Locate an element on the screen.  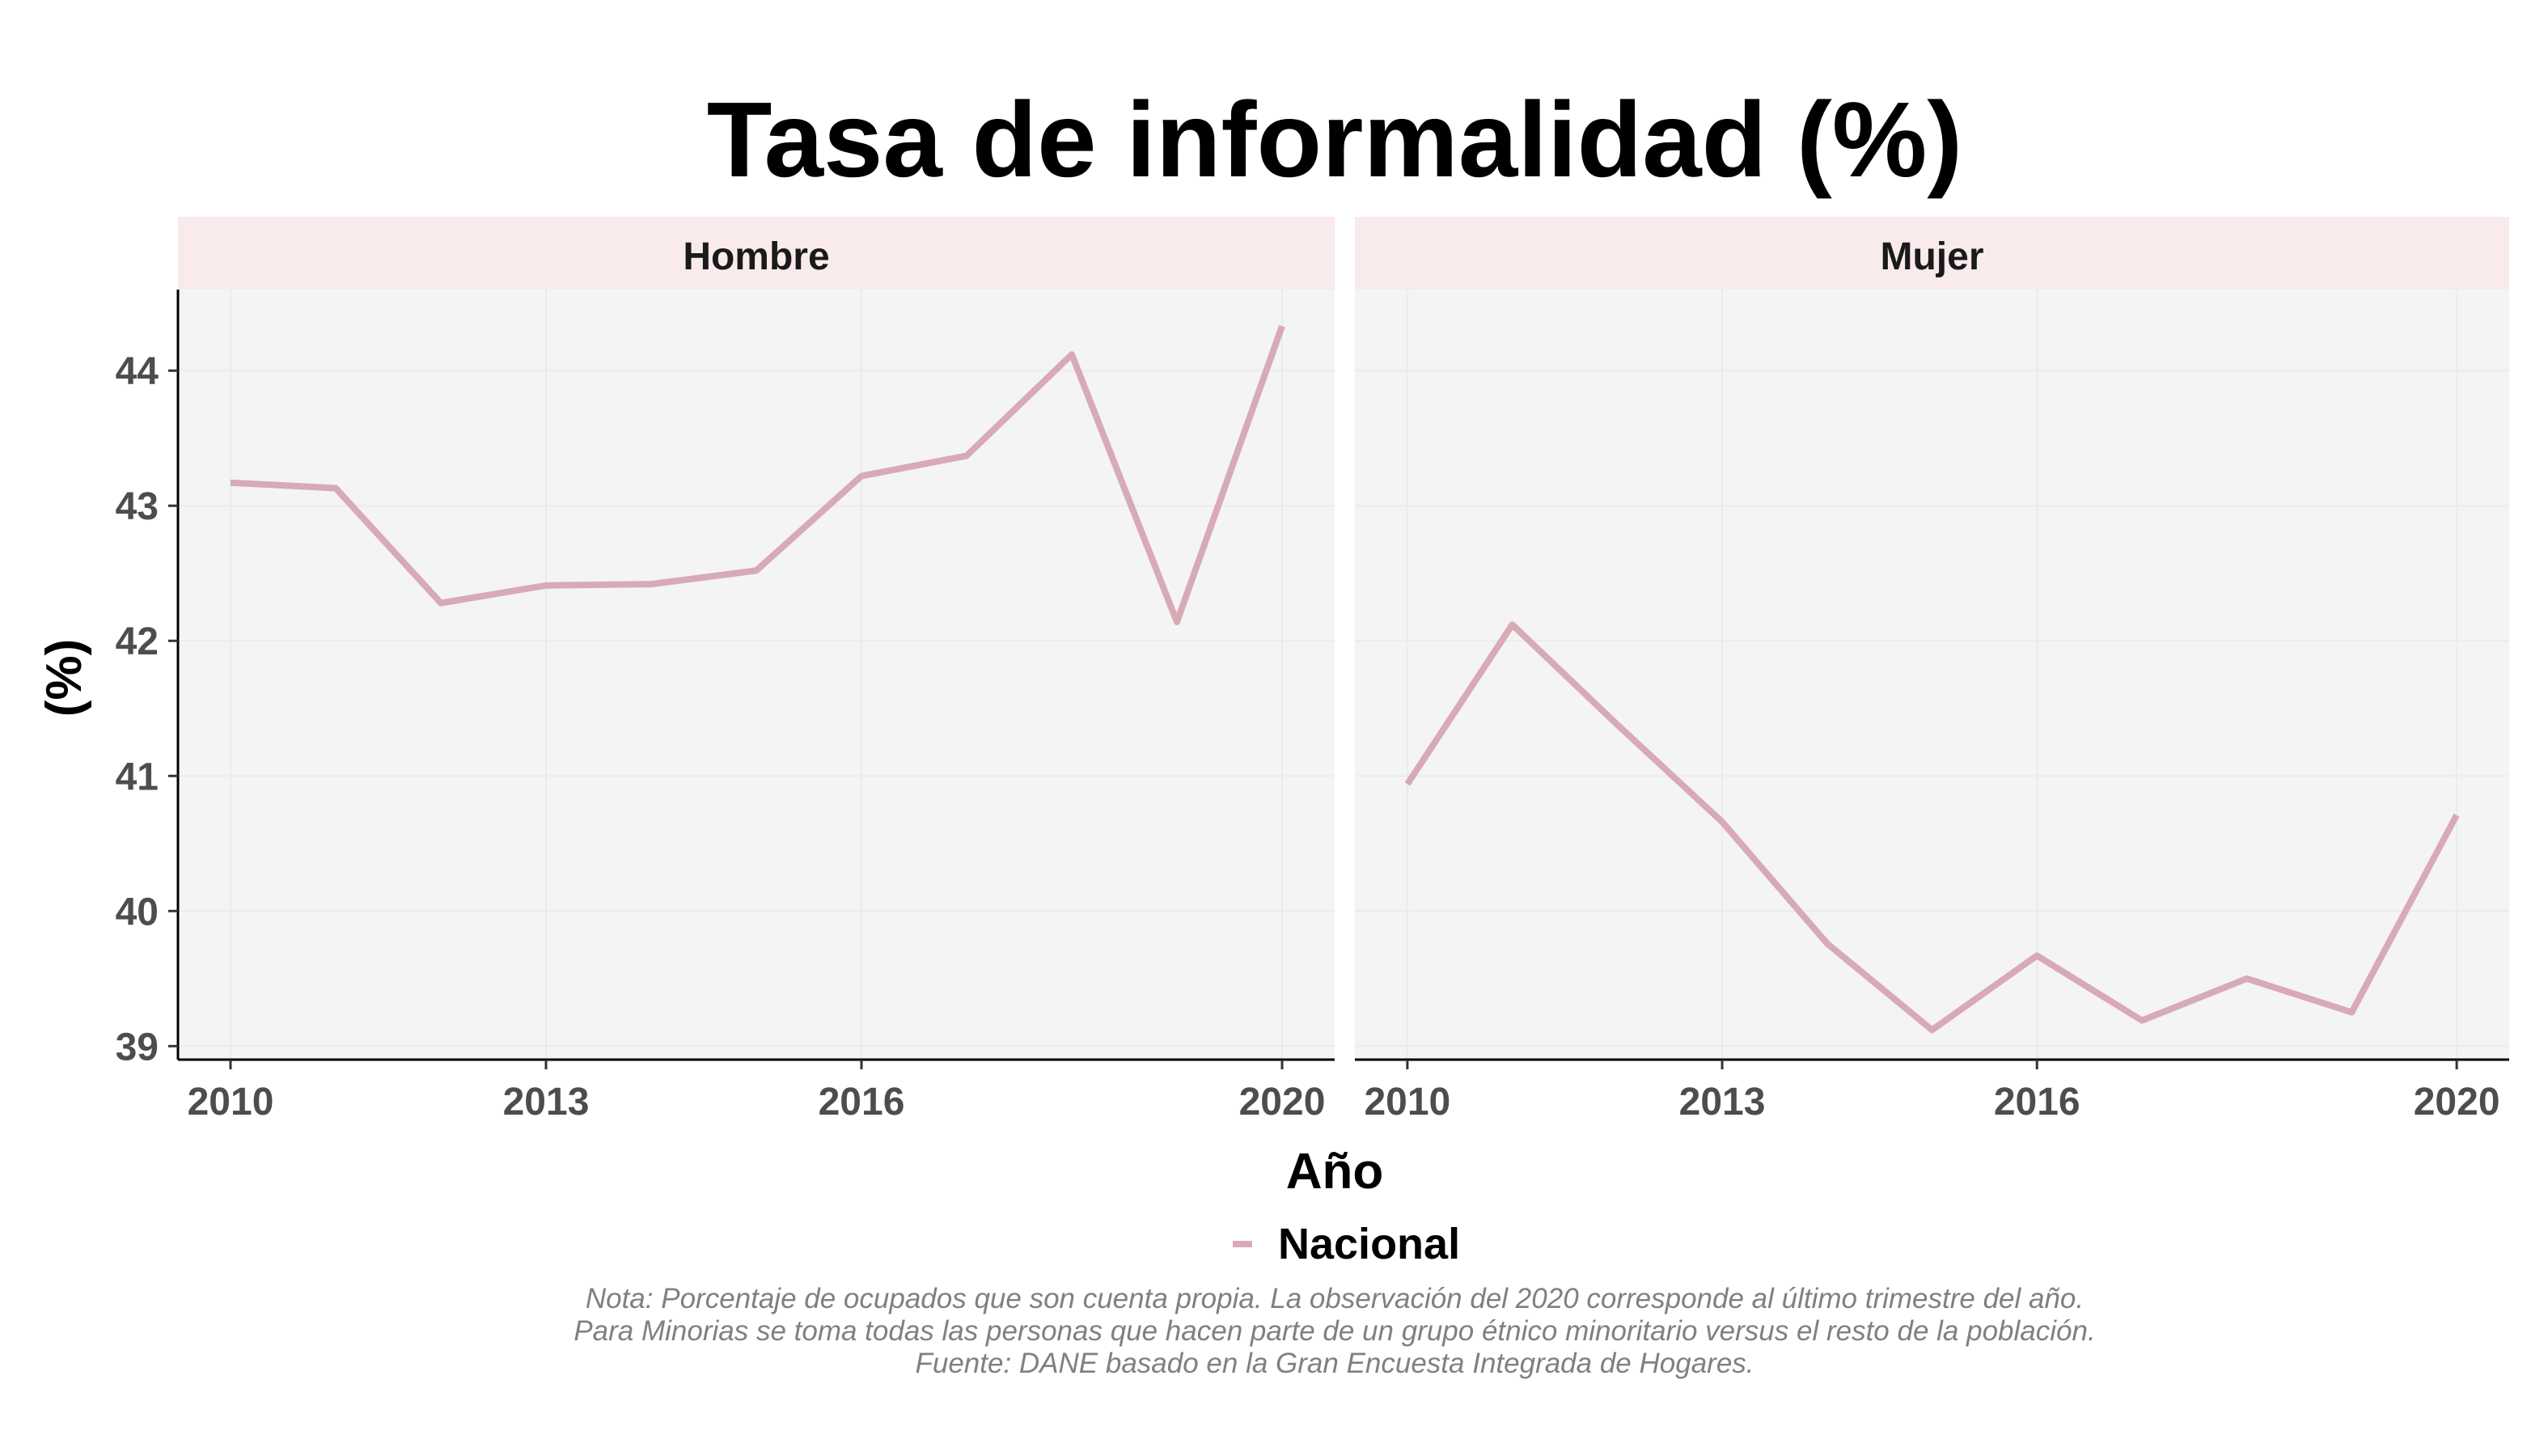
strip-mujer is located at coordinates (1932, 254).